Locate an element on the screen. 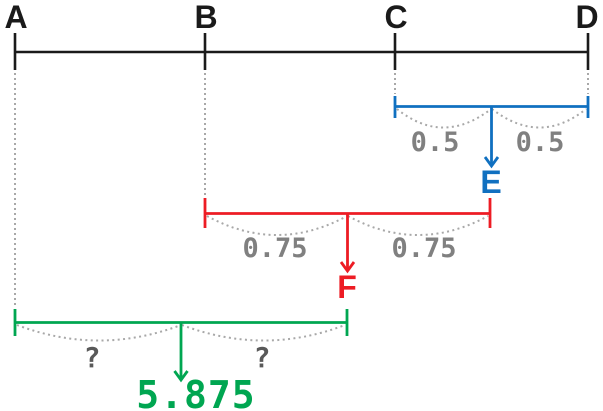 The width and height of the screenshot is (603, 411). midpoint-f-brace-right is located at coordinates (418, 225).